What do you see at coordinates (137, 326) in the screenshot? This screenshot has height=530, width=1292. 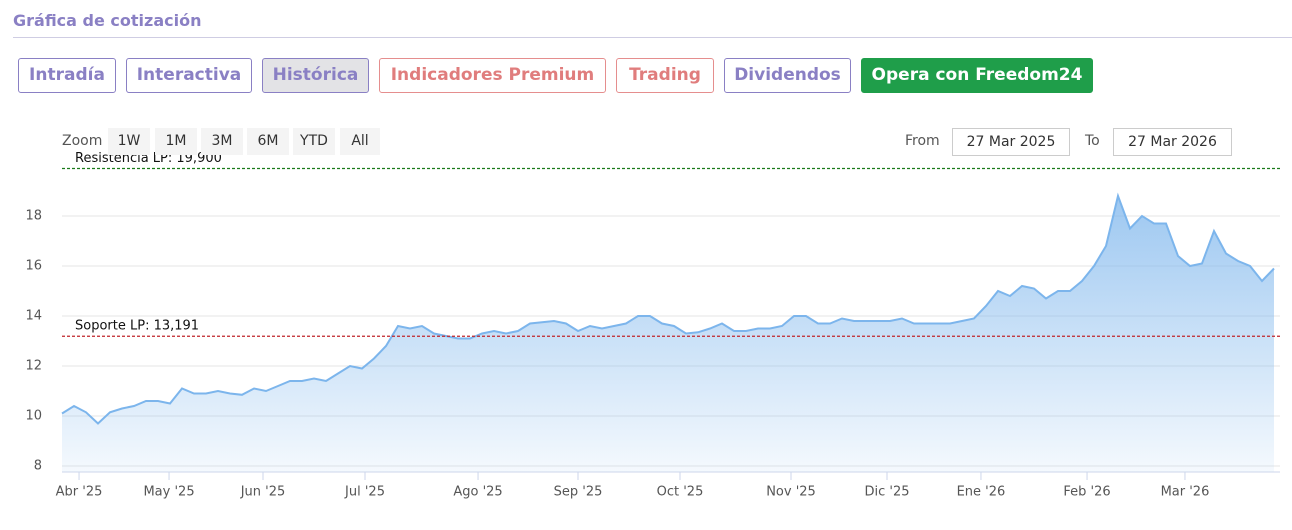 I see `reference-label: Soporte LP: 13,191` at bounding box center [137, 326].